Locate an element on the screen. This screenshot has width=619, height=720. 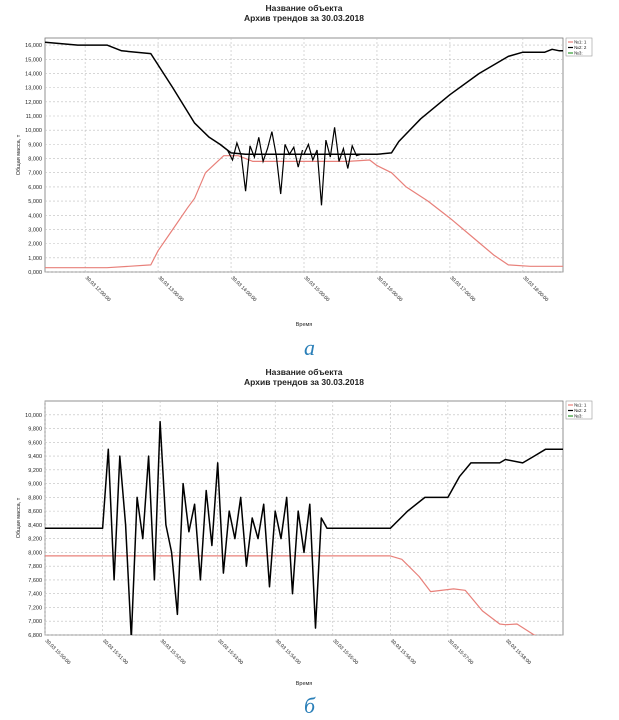
y-tick-label: 6,800 is located at coordinates (35, 636).